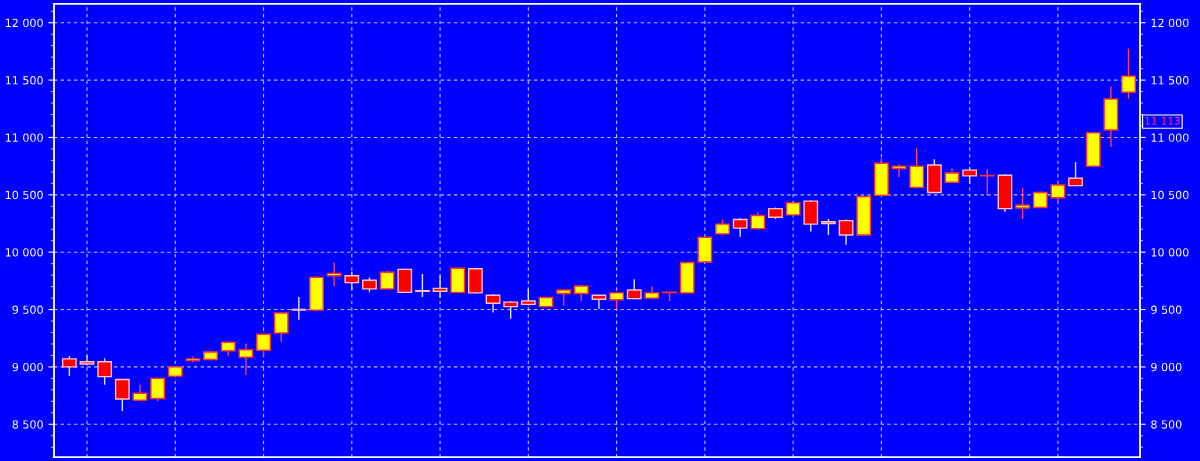 Image resolution: width=1200 pixels, height=461 pixels. Describe the element at coordinates (27, 424) in the screenshot. I see `y-tick-label: 8 500` at that location.